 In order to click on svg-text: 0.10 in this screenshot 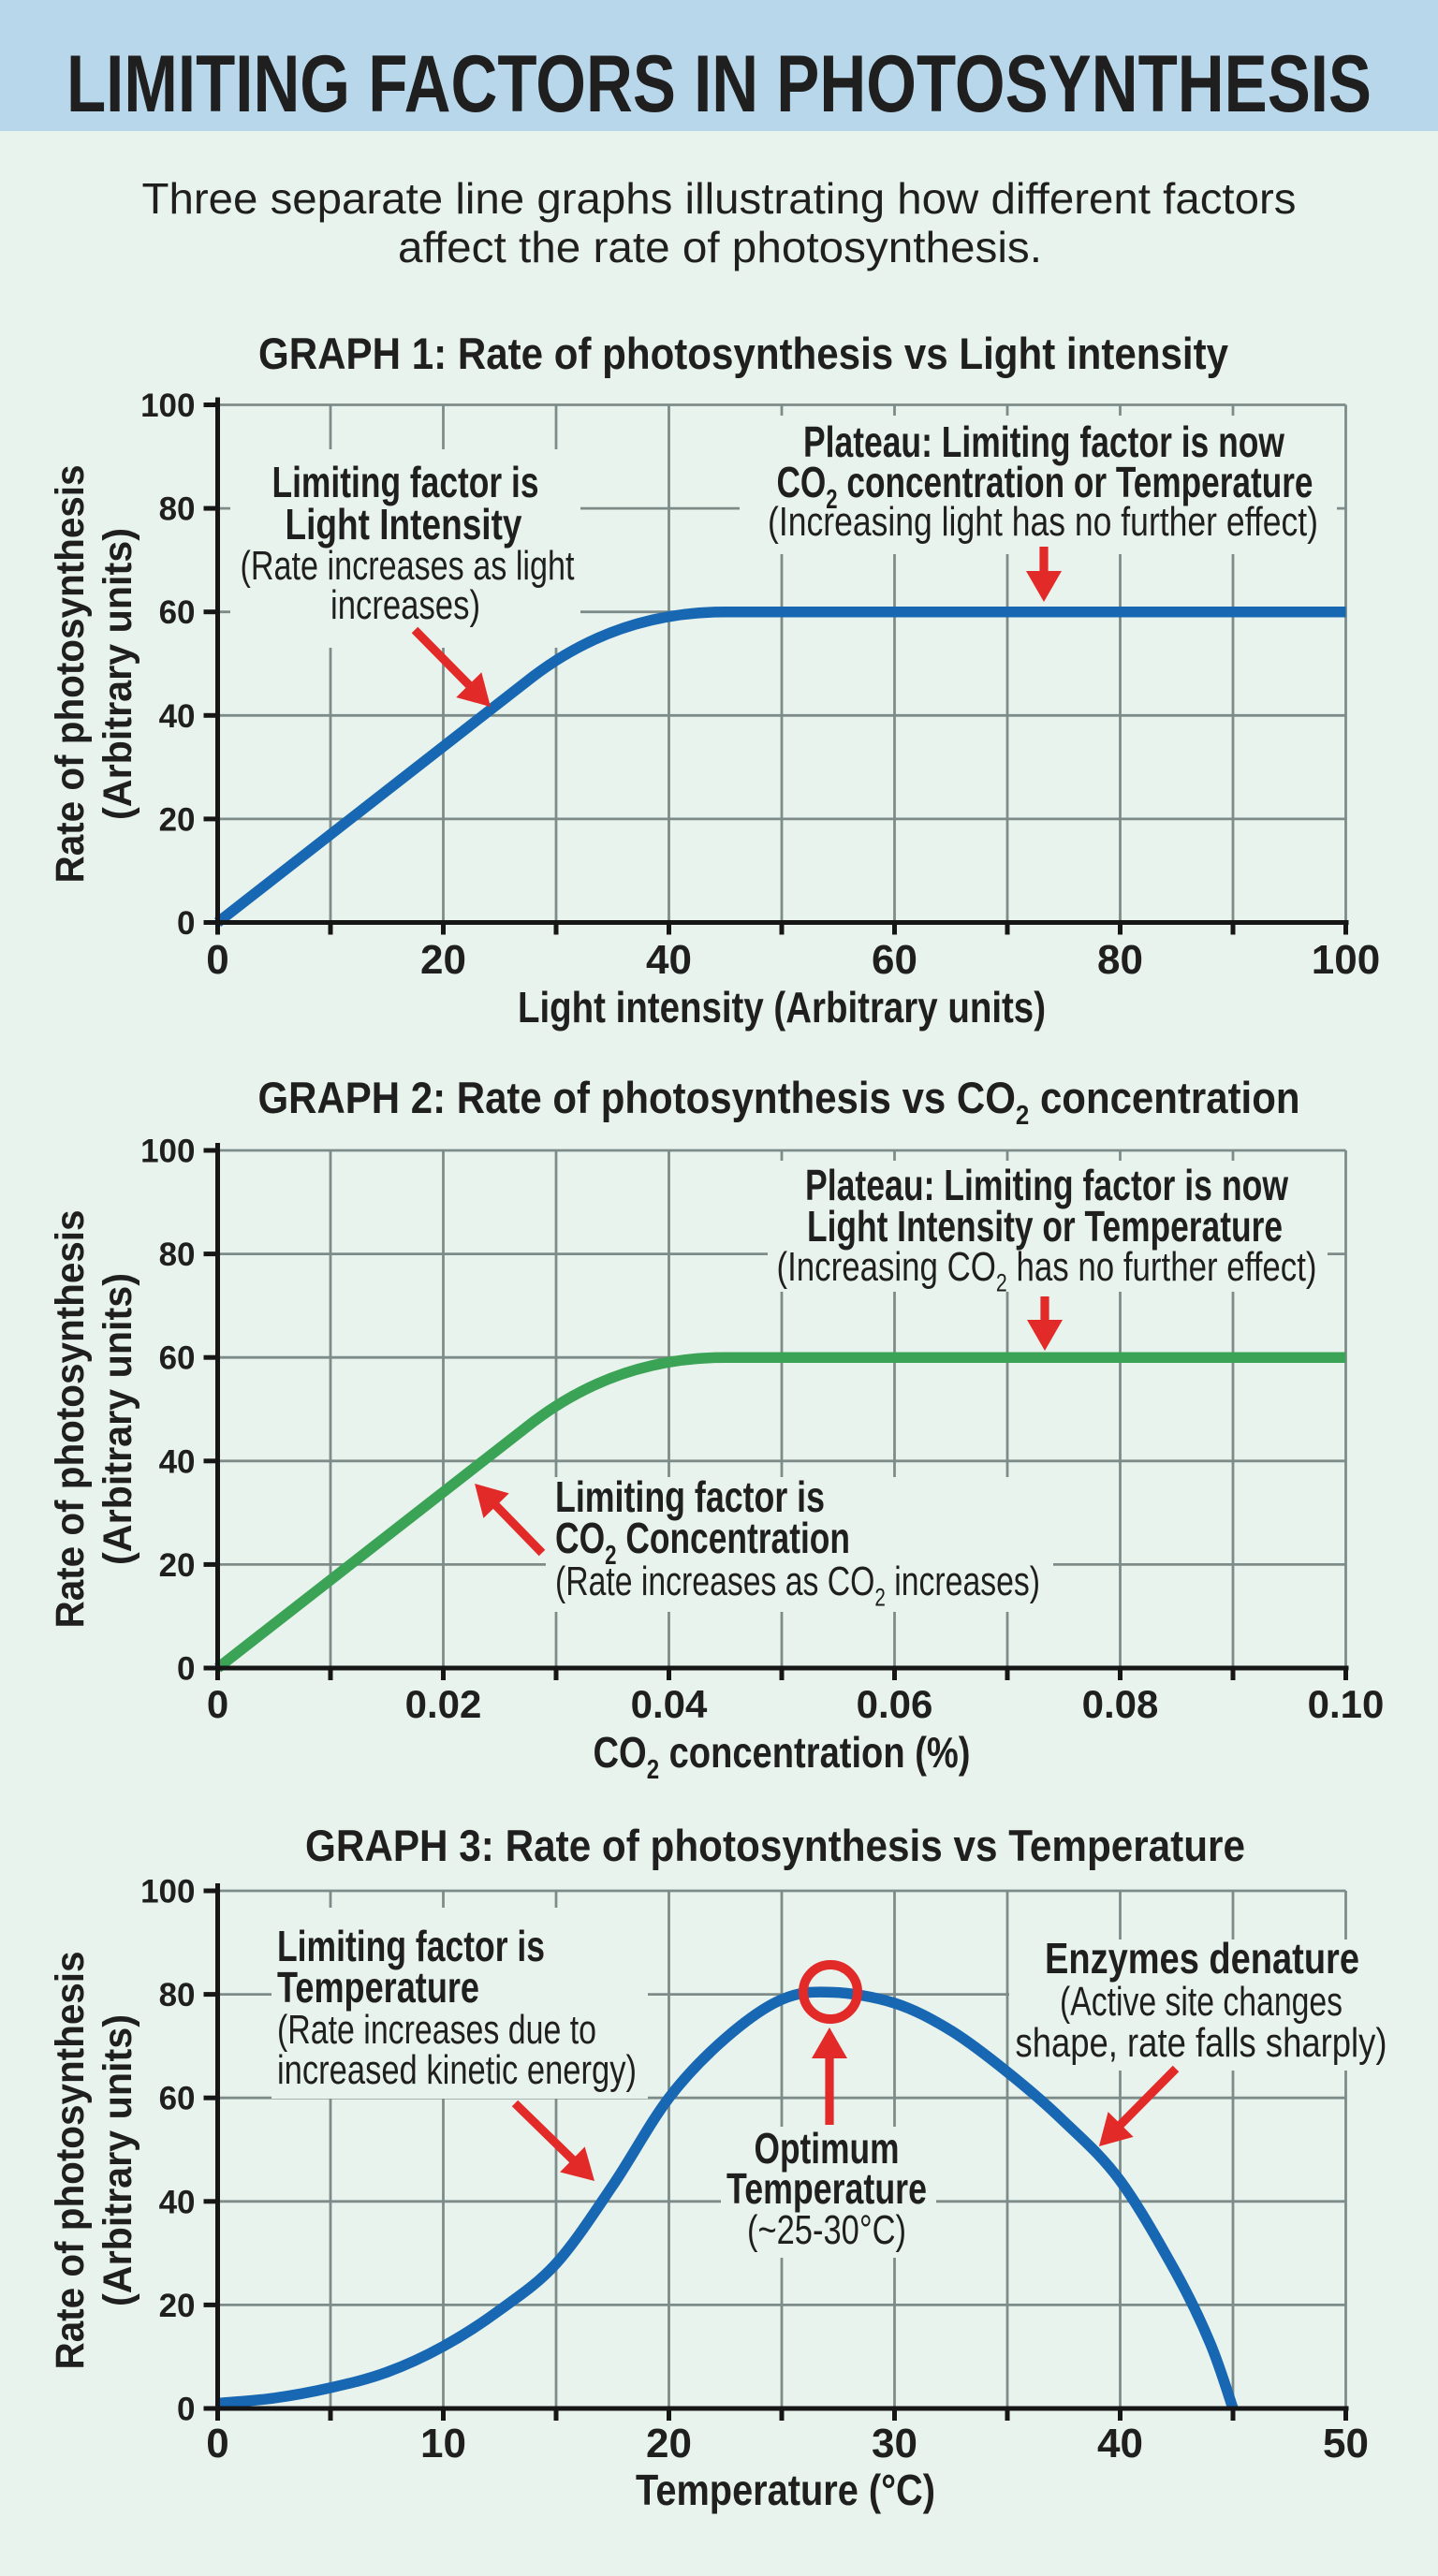, I will do `click(1346, 1704)`.